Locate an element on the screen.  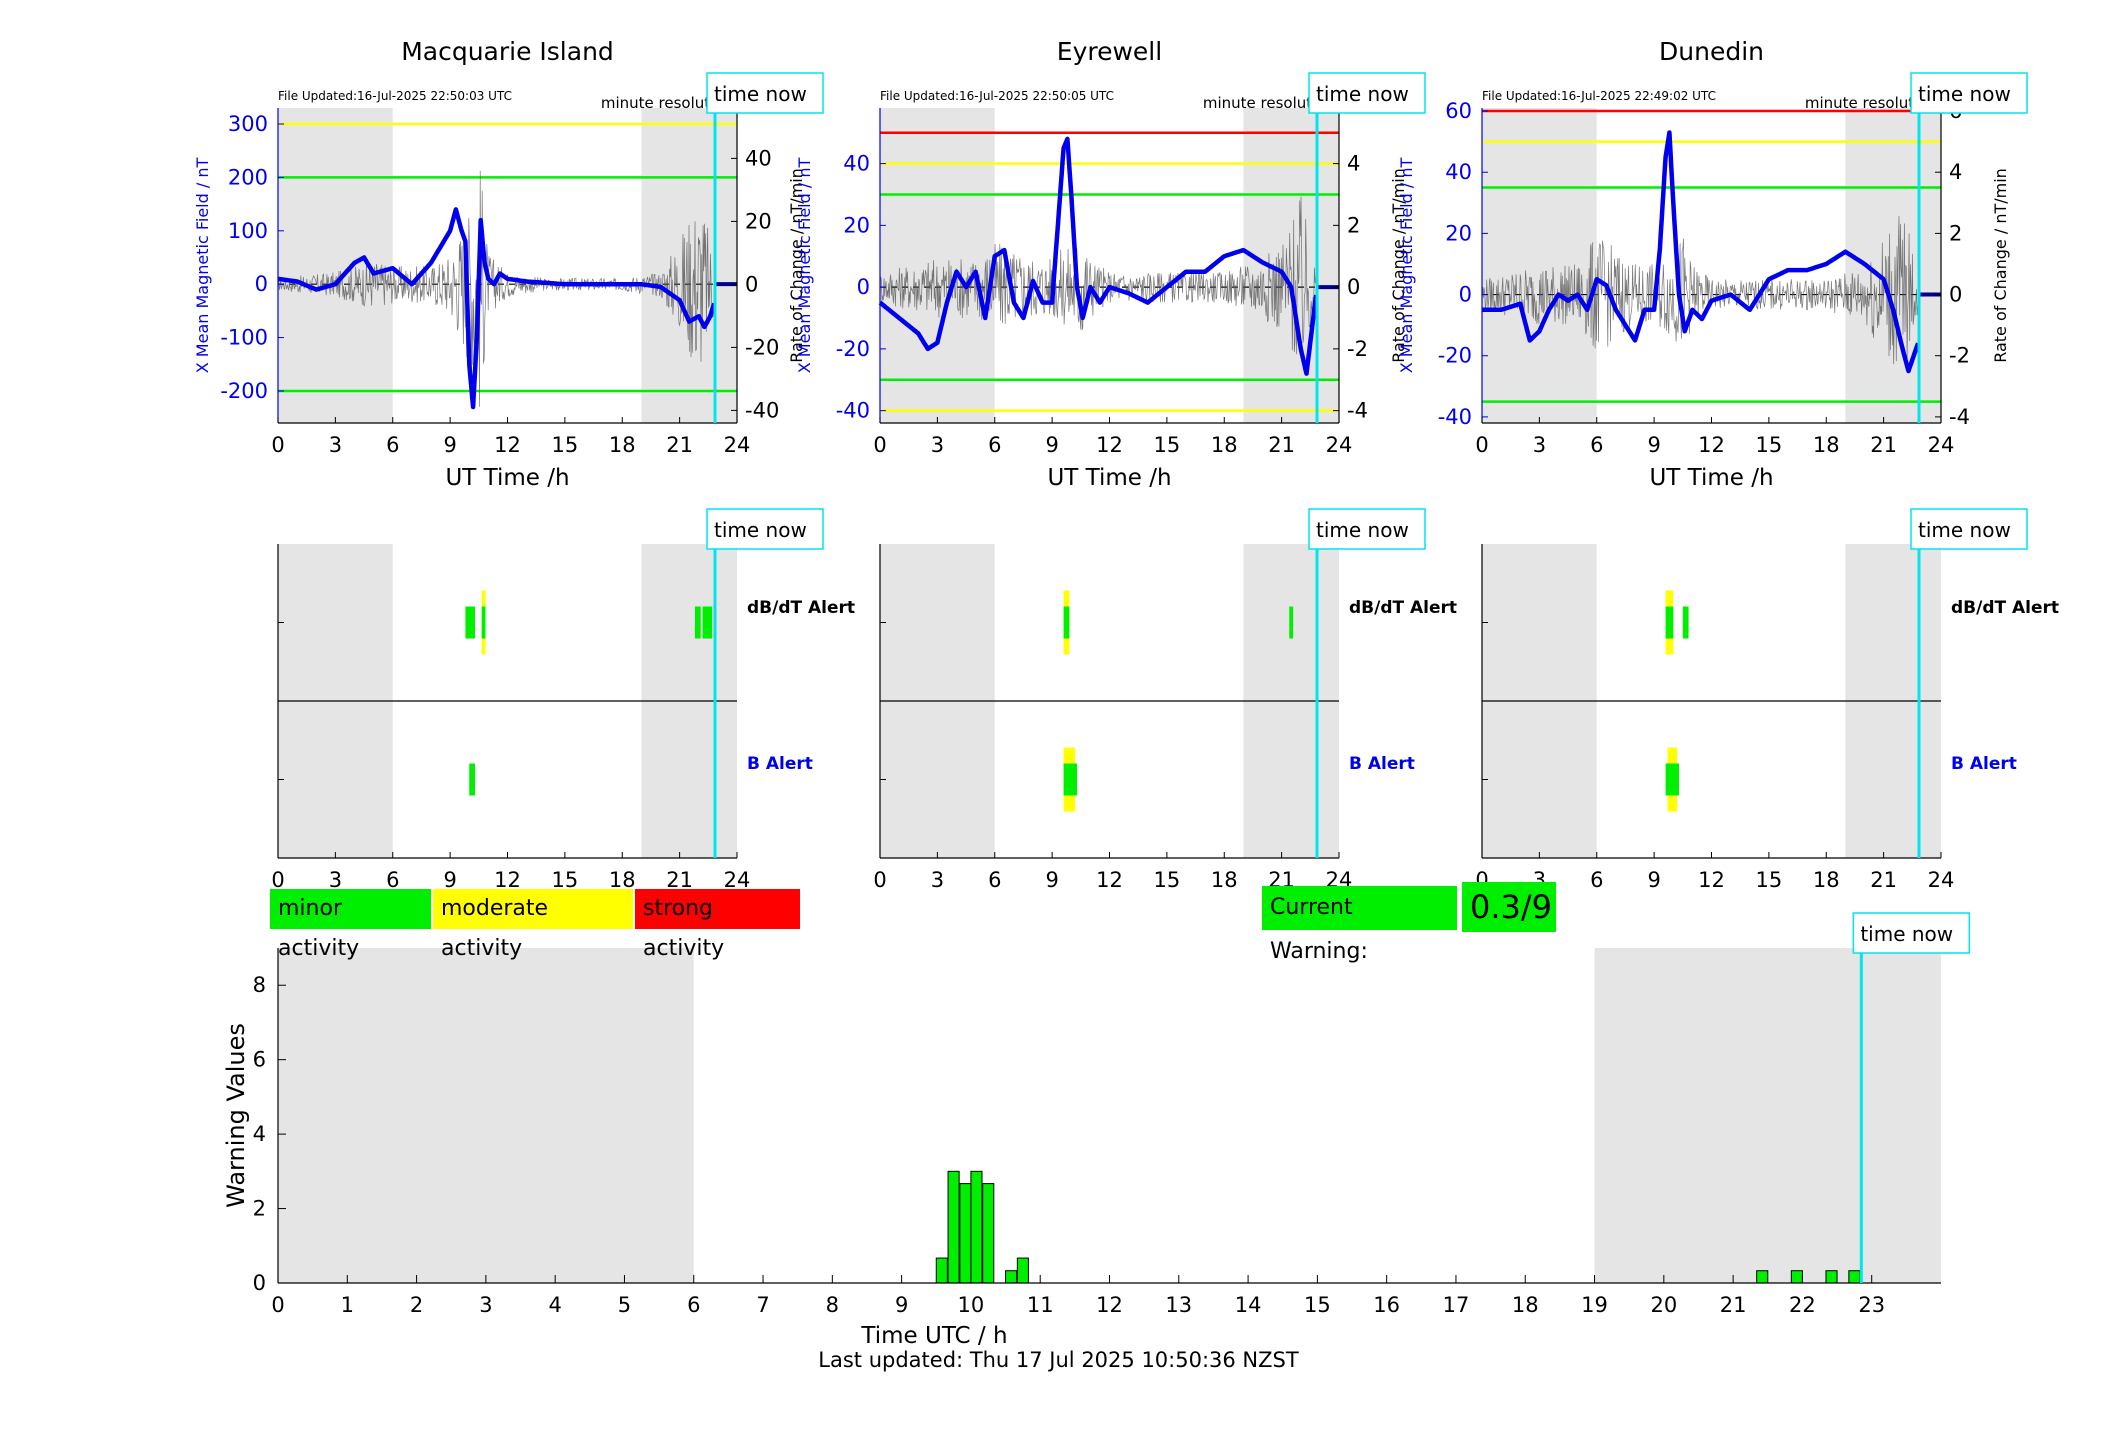
y-tick-label: 100 is located at coordinates (248, 231).